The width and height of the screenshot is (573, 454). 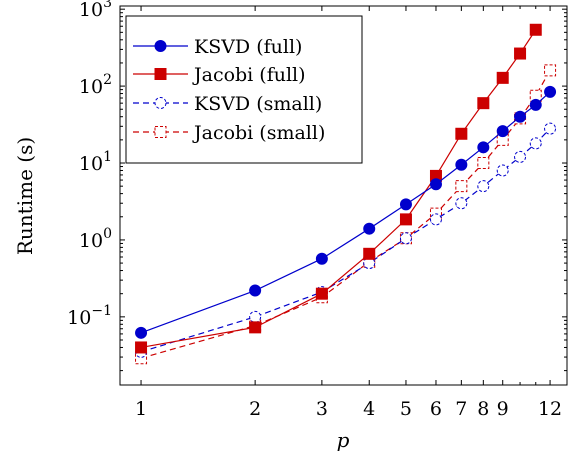 I want to click on y-tick-exponent: −1, so click(x=101, y=311).